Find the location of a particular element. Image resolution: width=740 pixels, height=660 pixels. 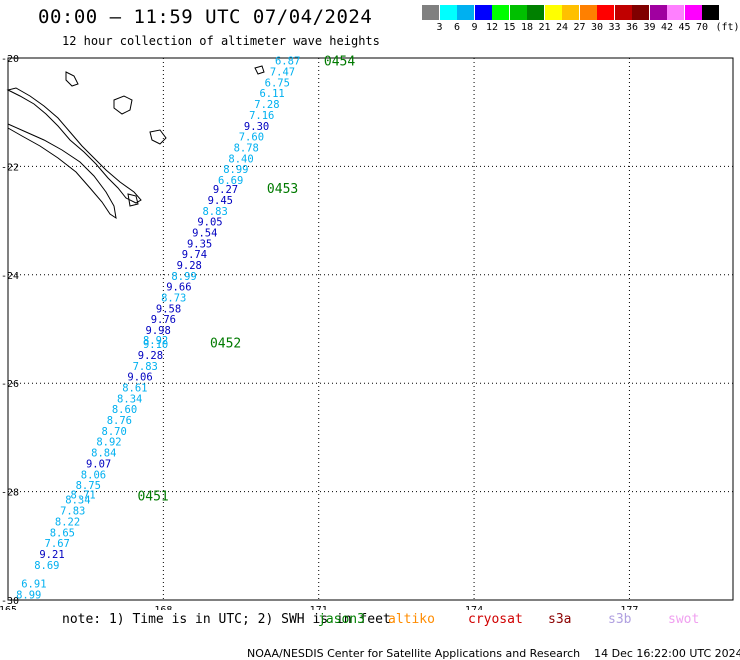

swh-value: 9.35 is located at coordinates (199, 244).